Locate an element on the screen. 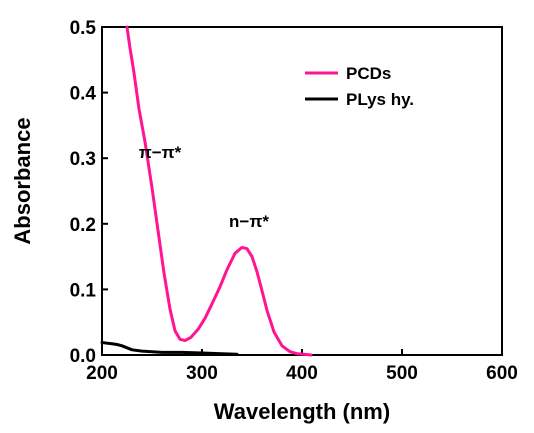 The image size is (534, 433). legend: PCDs PLys hy. is located at coordinates (359, 86).